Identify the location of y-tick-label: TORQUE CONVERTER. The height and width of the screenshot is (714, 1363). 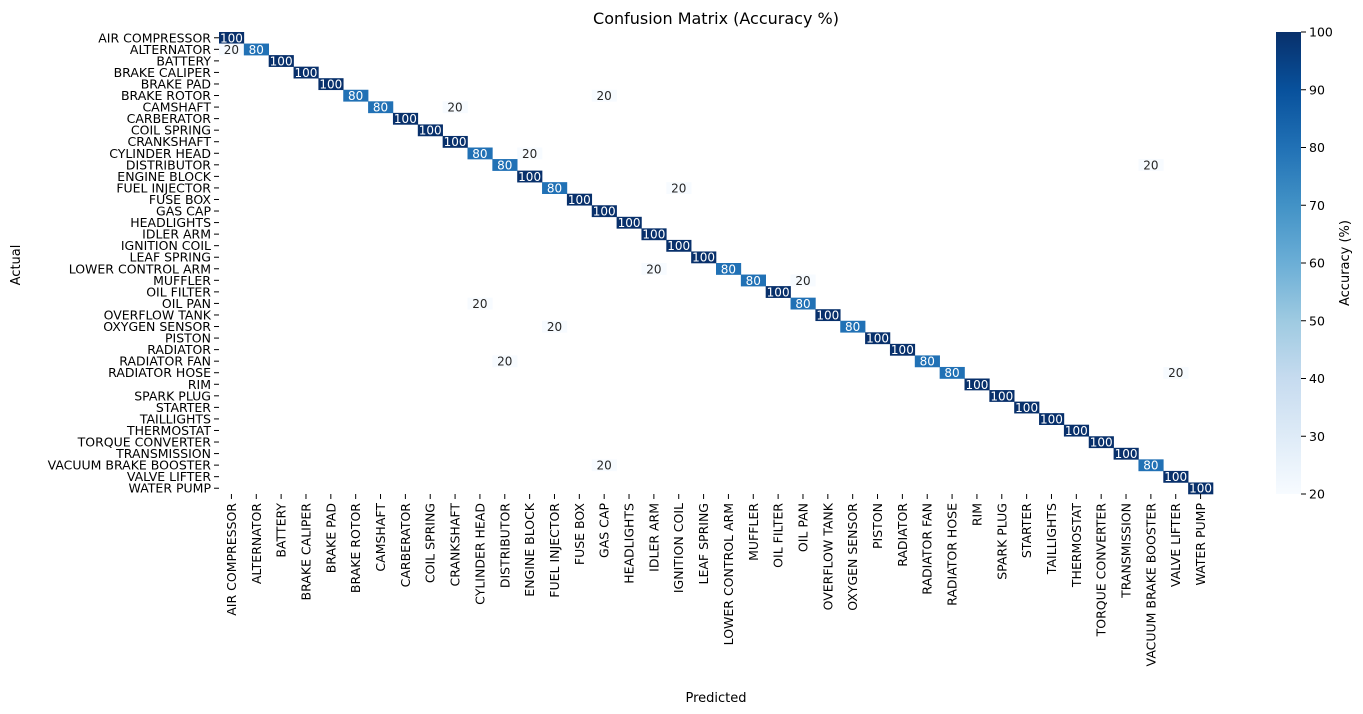
(144, 442).